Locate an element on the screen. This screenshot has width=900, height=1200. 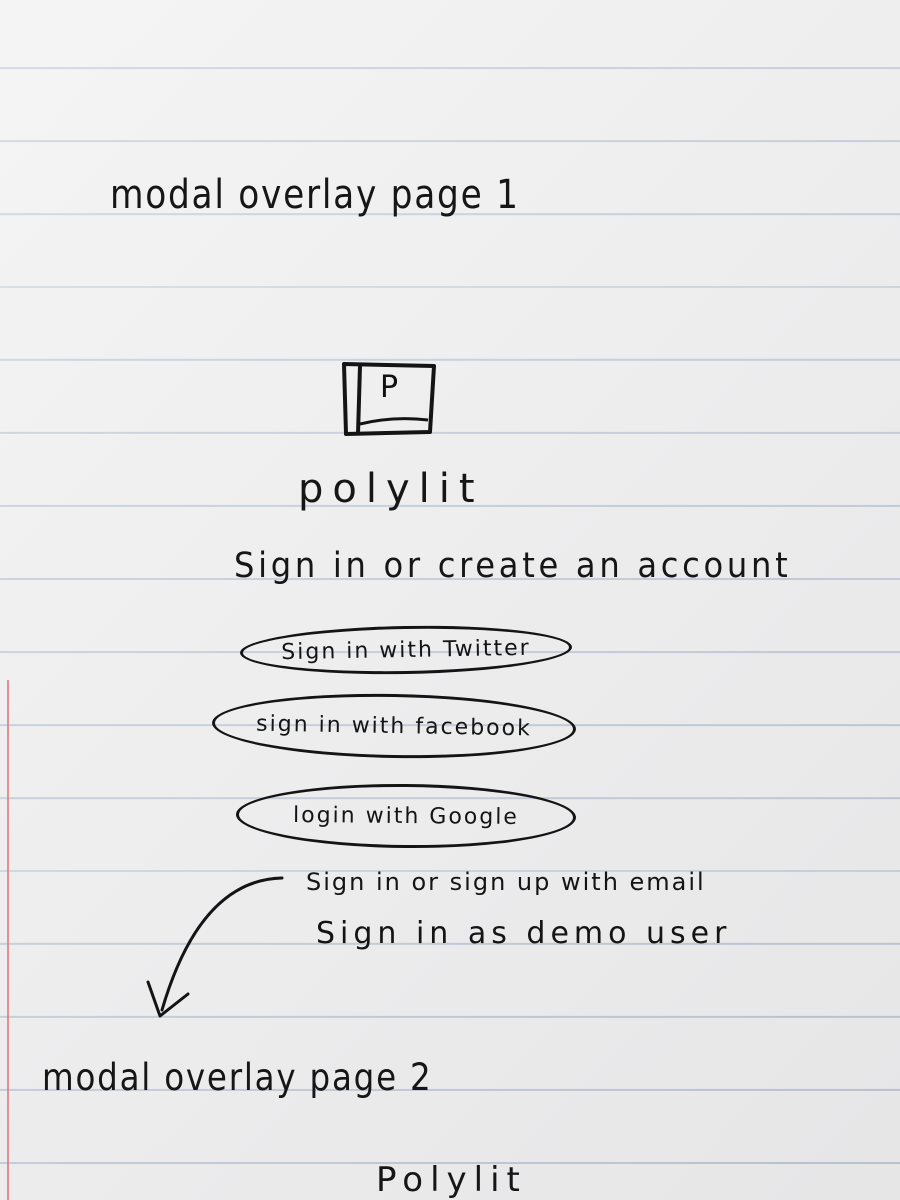
notebook-margin-line is located at coordinates (8, 940).